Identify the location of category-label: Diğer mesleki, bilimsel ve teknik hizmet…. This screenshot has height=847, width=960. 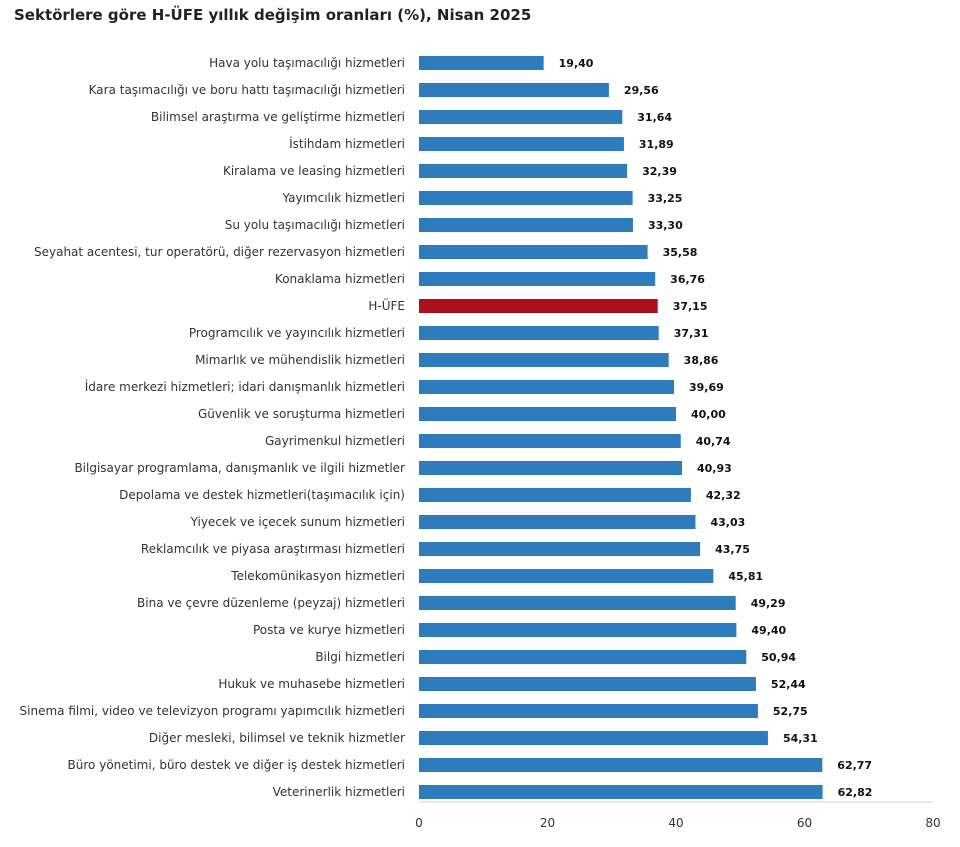
(277, 738).